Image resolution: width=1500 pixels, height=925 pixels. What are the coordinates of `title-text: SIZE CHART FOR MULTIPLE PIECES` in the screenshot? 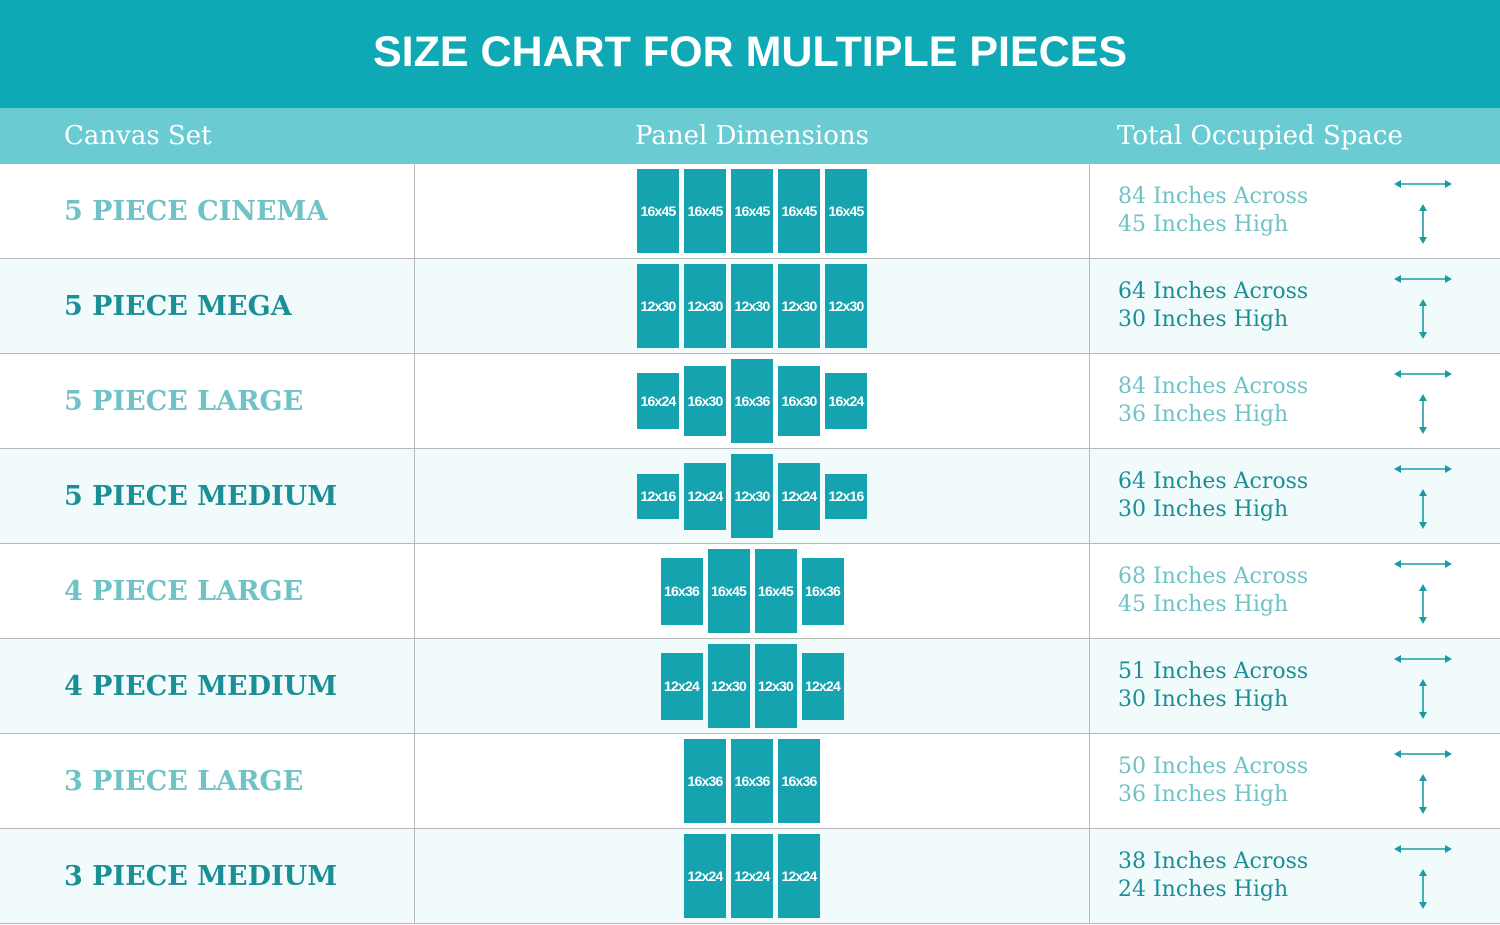 It's located at (750, 51).